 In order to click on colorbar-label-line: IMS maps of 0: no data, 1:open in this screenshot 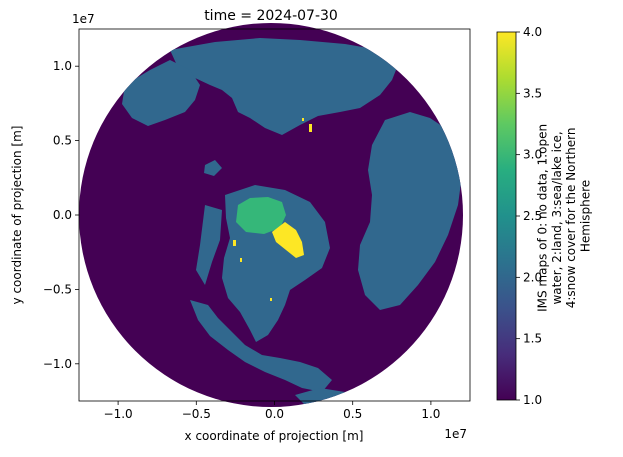, I will do `click(542, 218)`.